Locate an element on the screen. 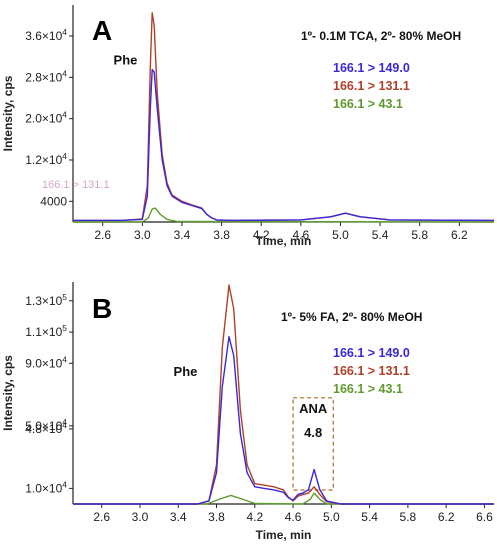 The image size is (497, 550). y-tick-label: 4000 is located at coordinates (53, 201).